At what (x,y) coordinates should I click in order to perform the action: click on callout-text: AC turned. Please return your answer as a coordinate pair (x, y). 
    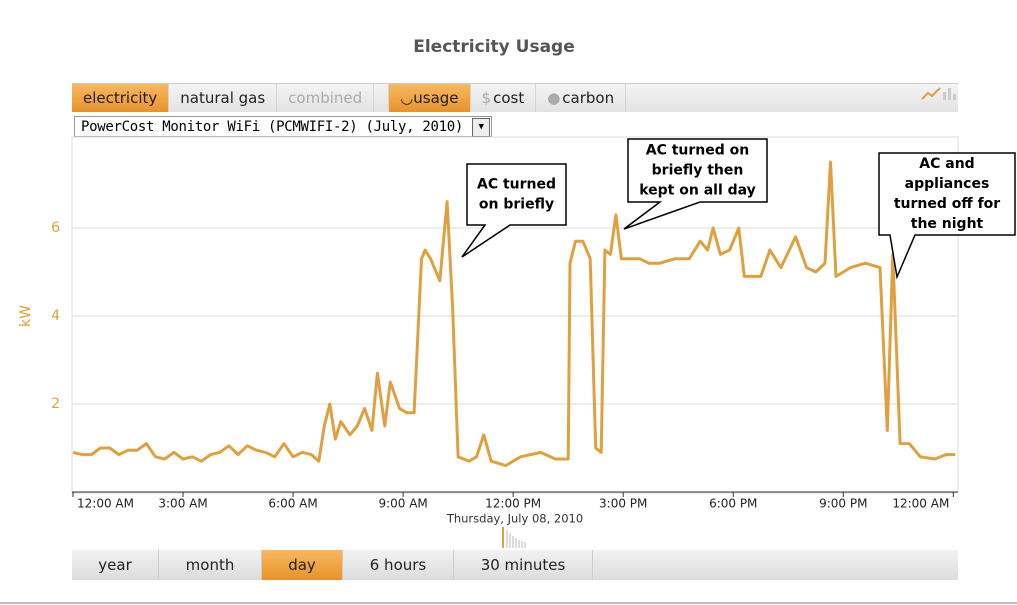
    Looking at the image, I should click on (516, 185).